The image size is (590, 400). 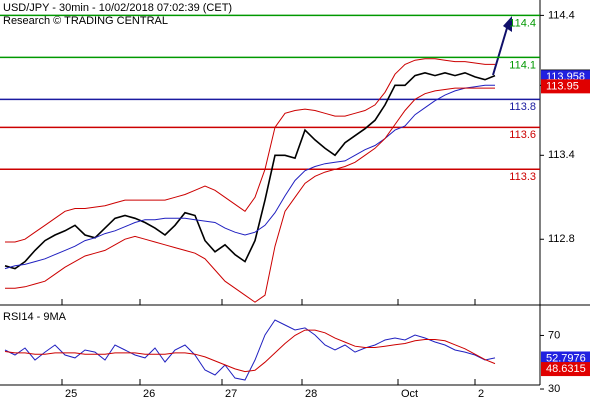 I want to click on level-label: 113.6, so click(x=522, y=135).